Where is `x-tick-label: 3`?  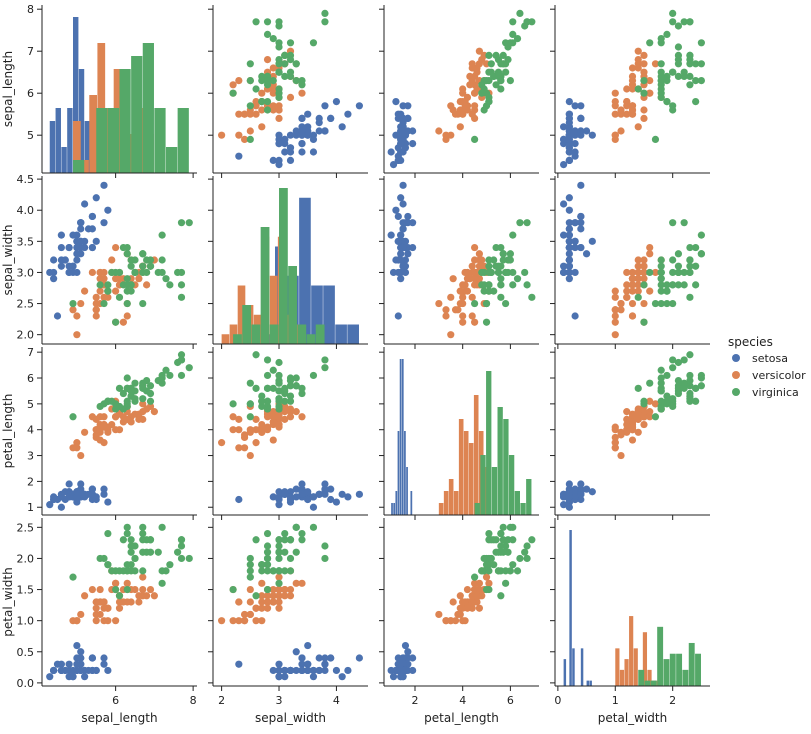
x-tick-label: 3 is located at coordinates (279, 700).